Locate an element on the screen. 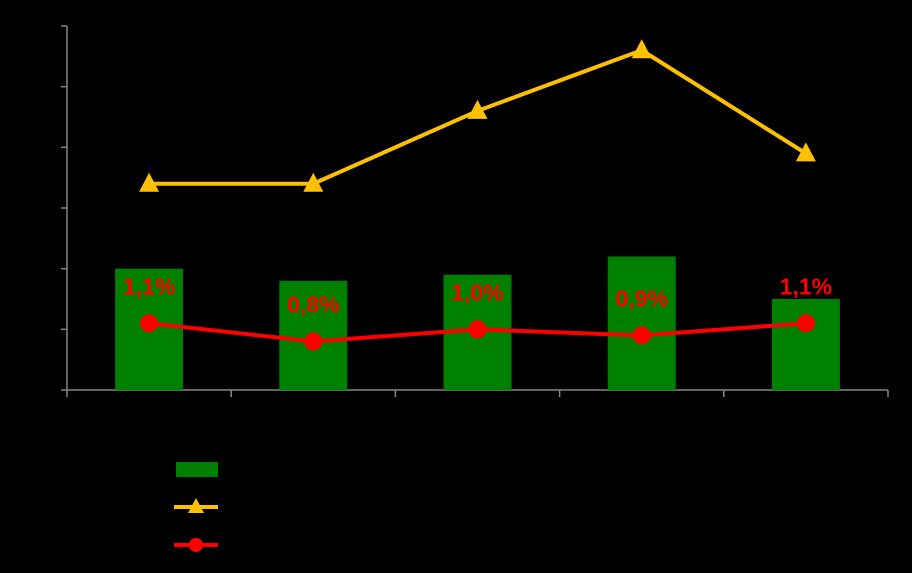 This screenshot has width=912, height=573. data-label: 1,0% is located at coordinates (477, 292).